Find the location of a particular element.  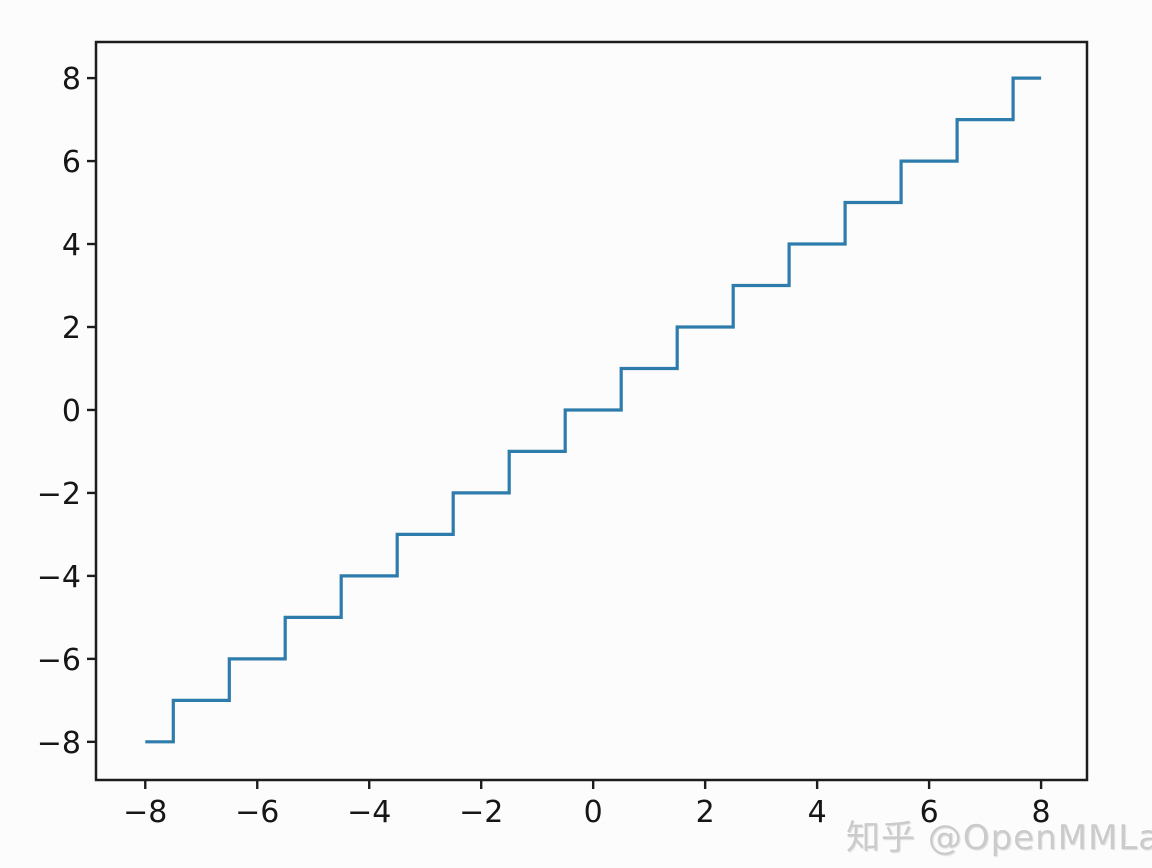

x-tick-label: 2 is located at coordinates (705, 812).